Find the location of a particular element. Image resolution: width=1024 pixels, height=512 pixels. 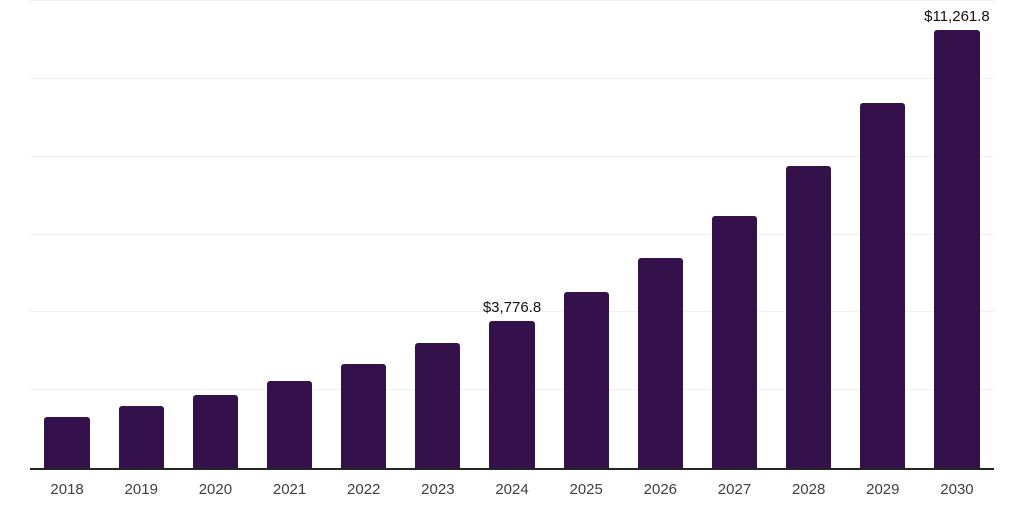

bar-2022 is located at coordinates (364, 416).